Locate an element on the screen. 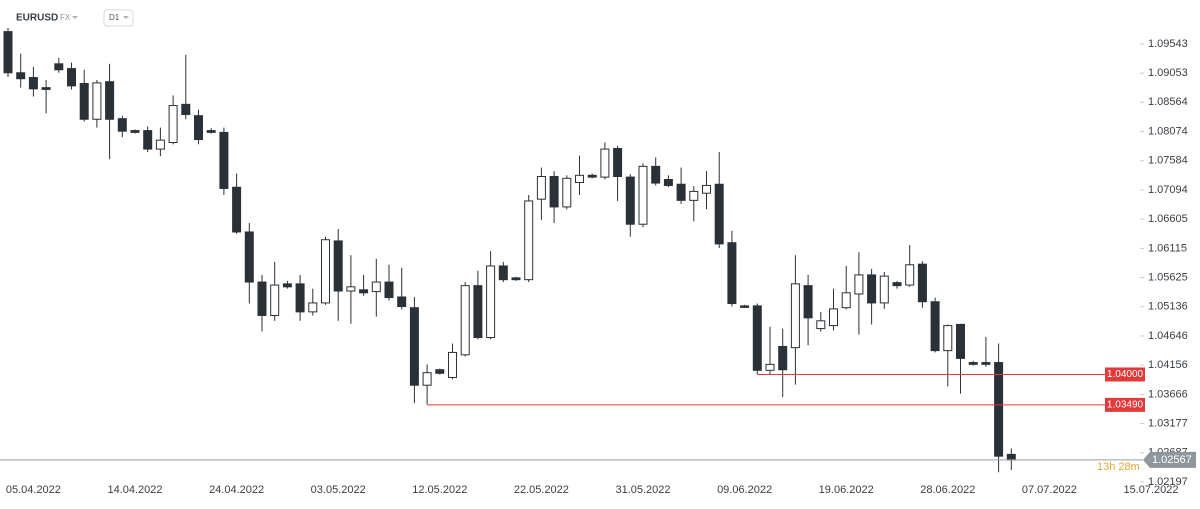 This screenshot has height=509, width=1200. symbol: EURUSD is located at coordinates (37, 18).